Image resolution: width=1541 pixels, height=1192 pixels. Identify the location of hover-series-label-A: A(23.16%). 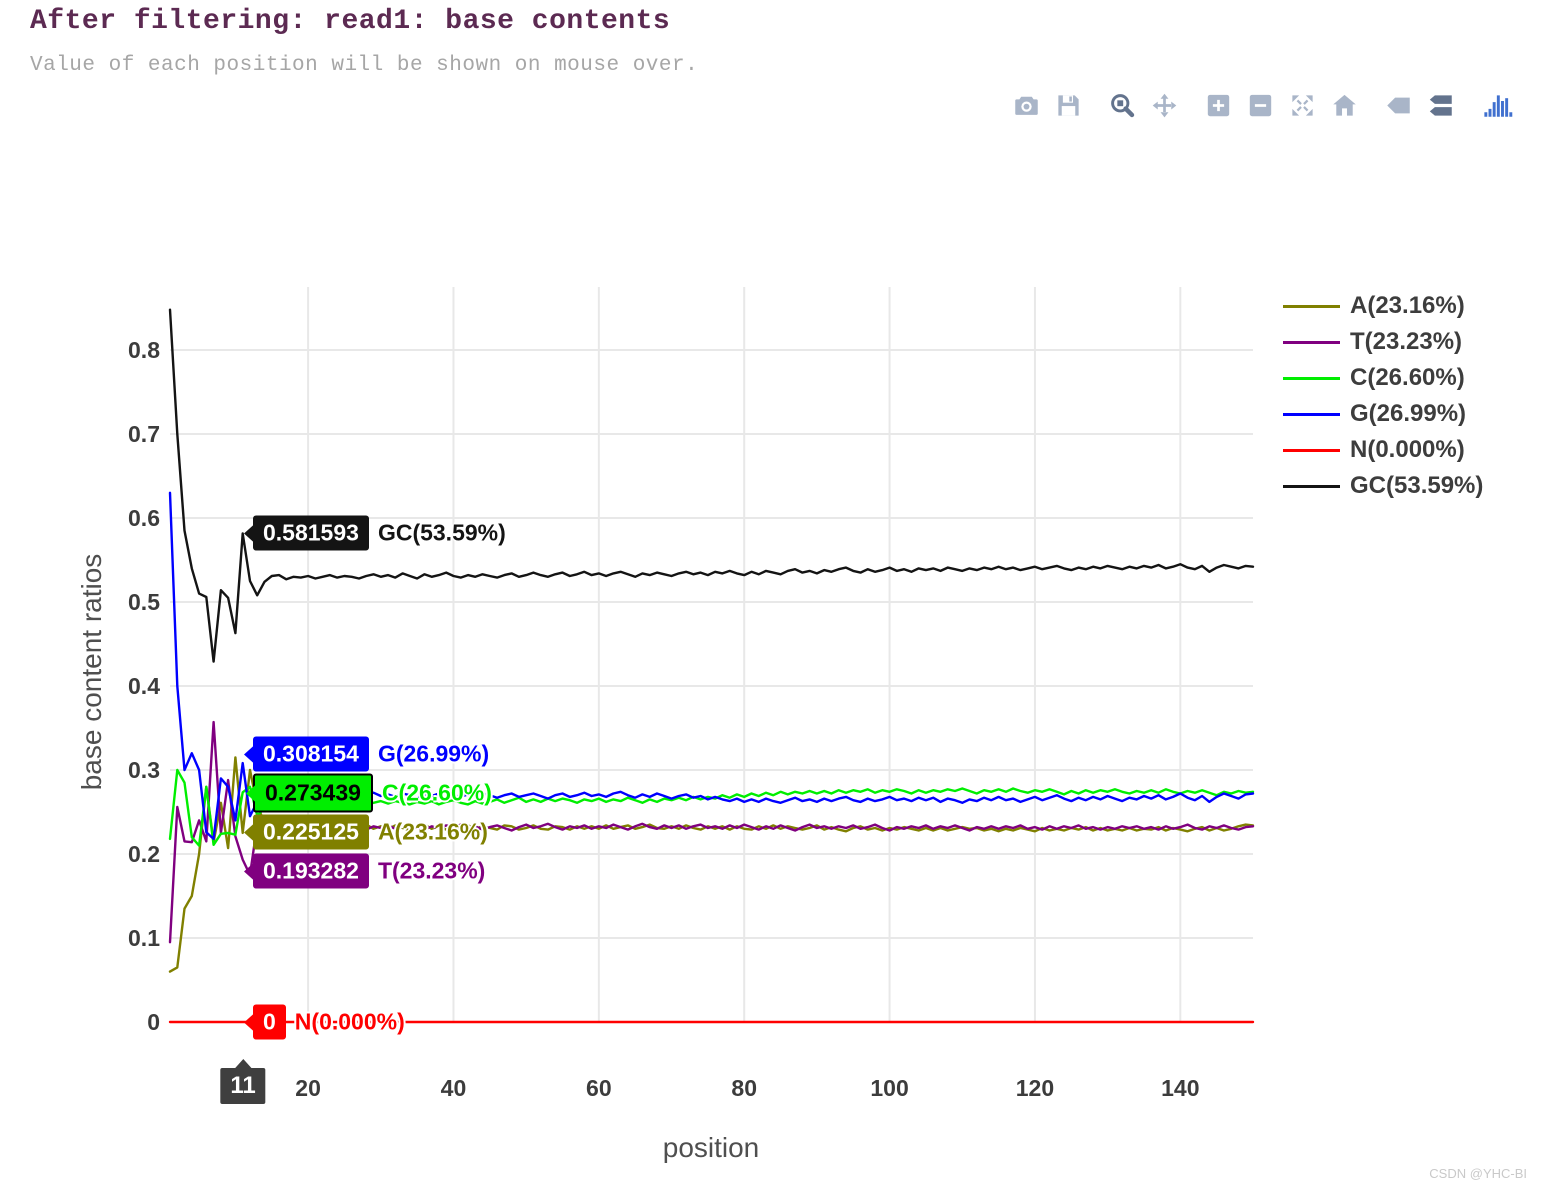
(432, 831).